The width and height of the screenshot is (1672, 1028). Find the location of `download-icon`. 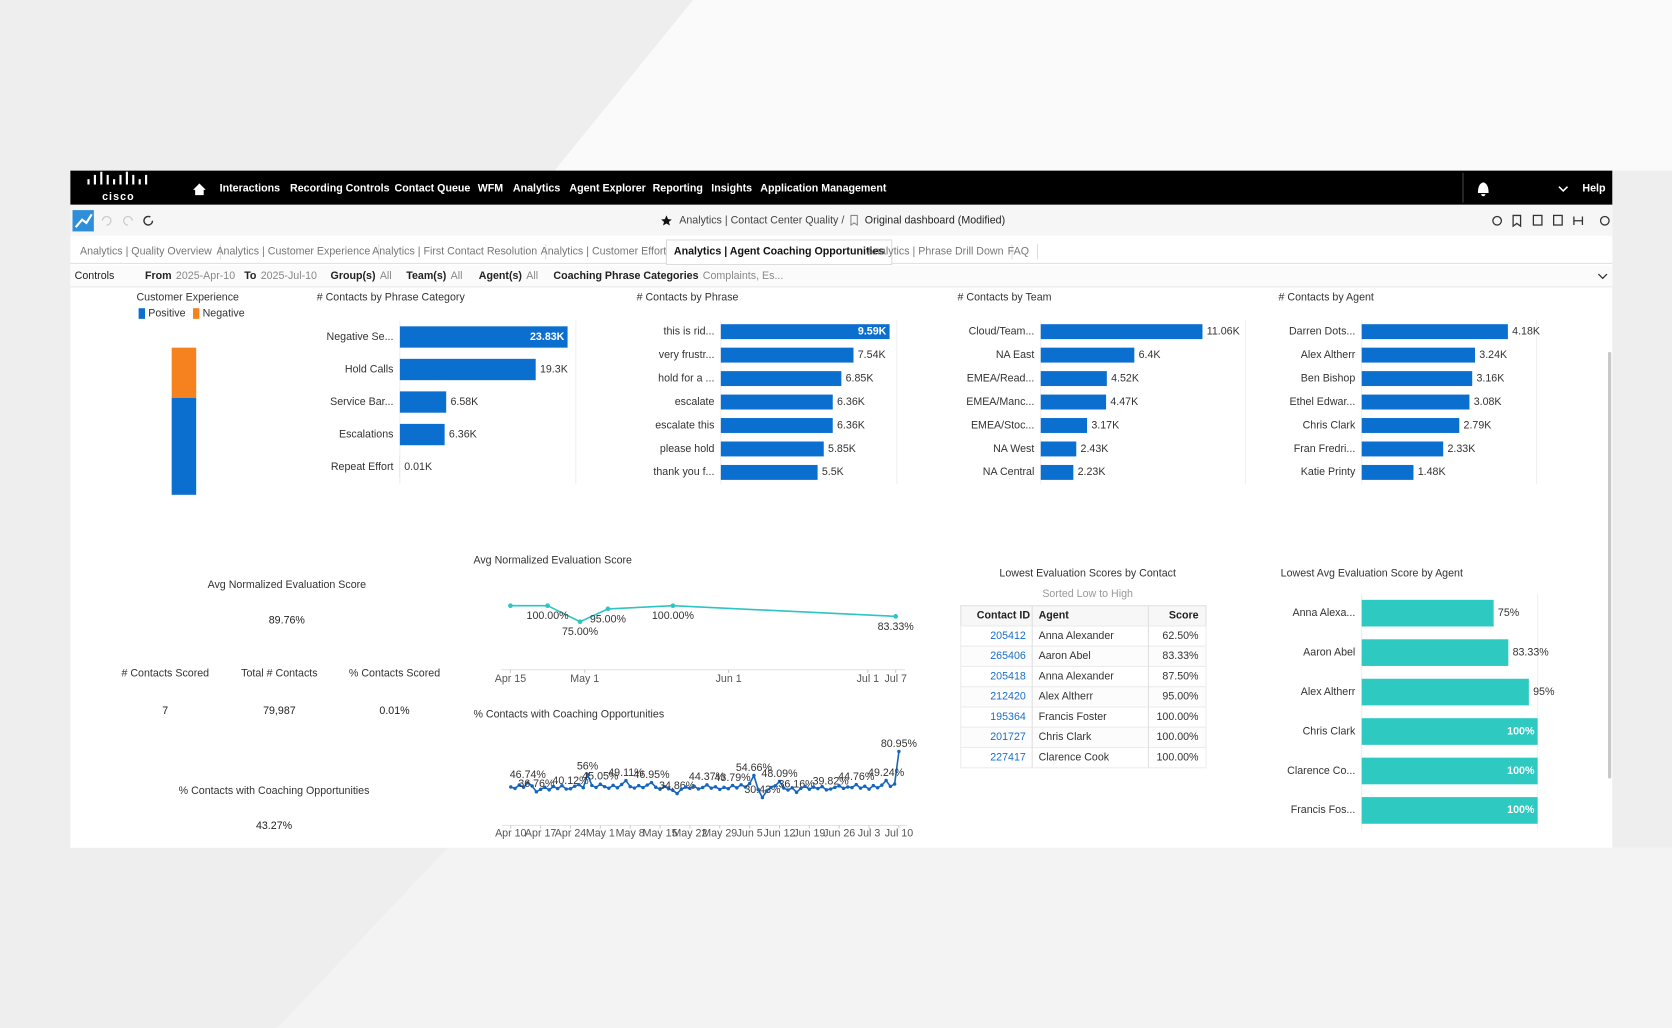

download-icon is located at coordinates (1537, 220).